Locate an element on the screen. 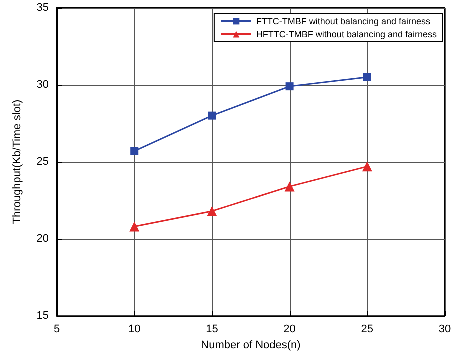  y-axis-title: Throughput(Kb/Time slot) is located at coordinates (18, 162).